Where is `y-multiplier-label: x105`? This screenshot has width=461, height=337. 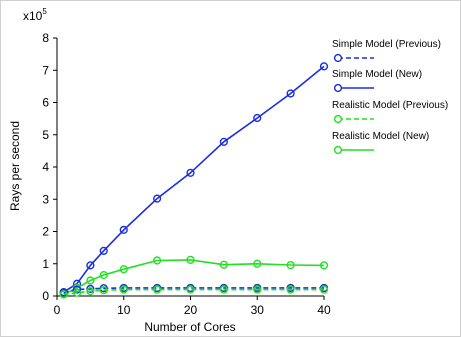
y-multiplier-label: x105 is located at coordinates (35, 15).